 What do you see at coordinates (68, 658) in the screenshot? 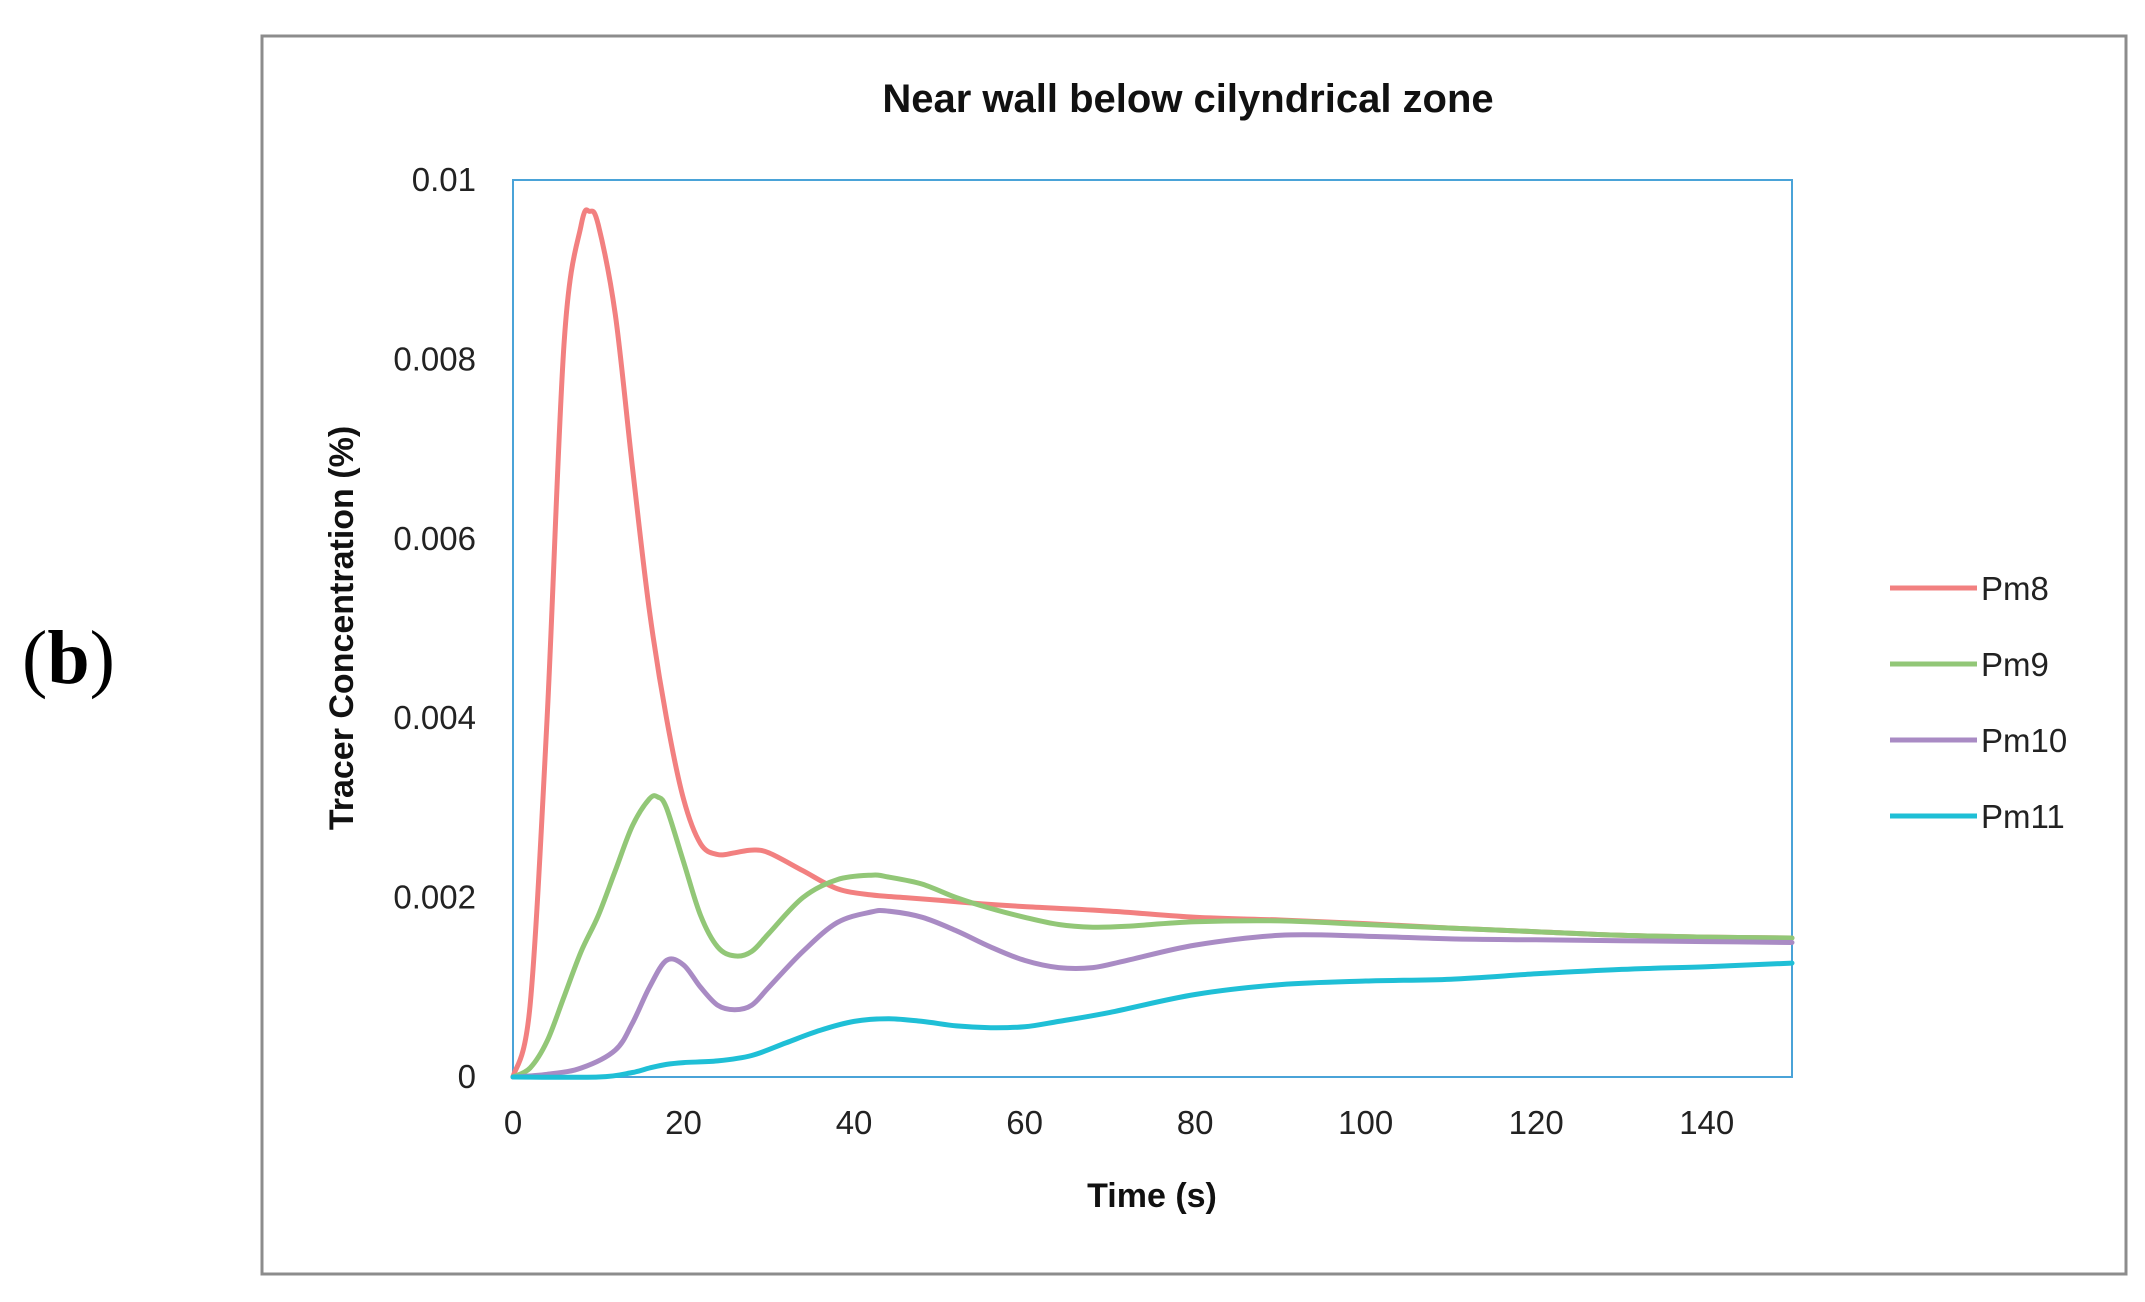
I see `panel-label: (b)` at bounding box center [68, 658].